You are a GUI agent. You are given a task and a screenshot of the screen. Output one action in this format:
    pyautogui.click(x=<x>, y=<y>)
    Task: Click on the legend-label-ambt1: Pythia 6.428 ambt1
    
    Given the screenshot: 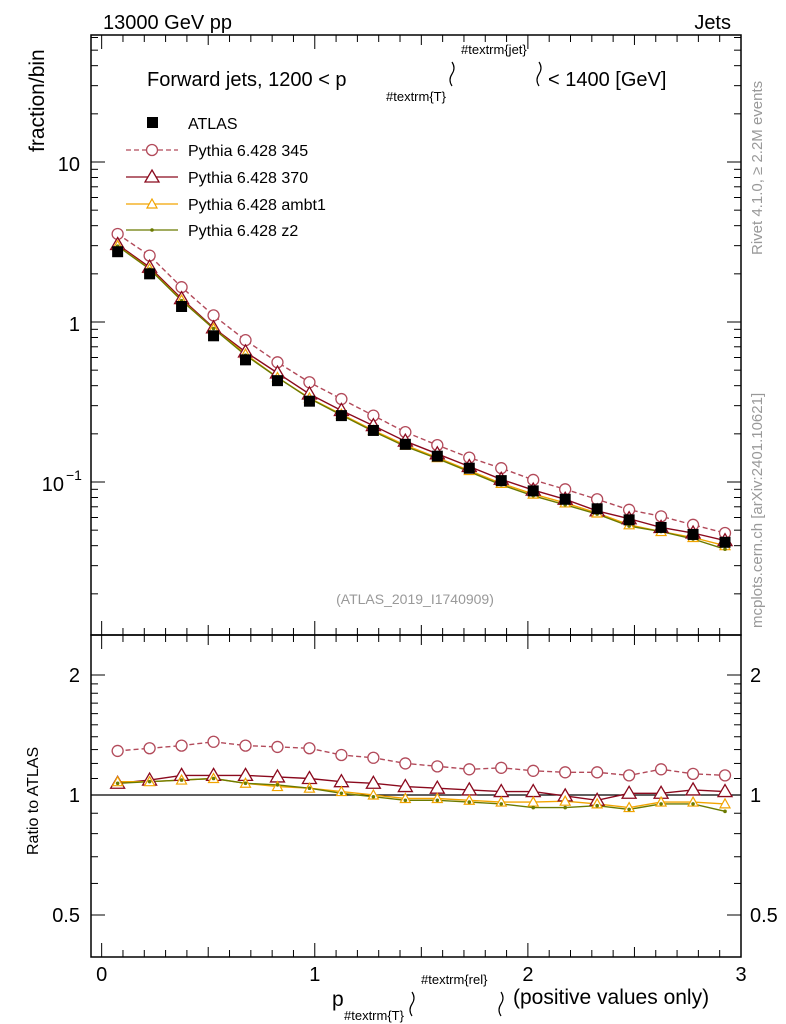 What is the action you would take?
    pyautogui.click(x=257, y=205)
    